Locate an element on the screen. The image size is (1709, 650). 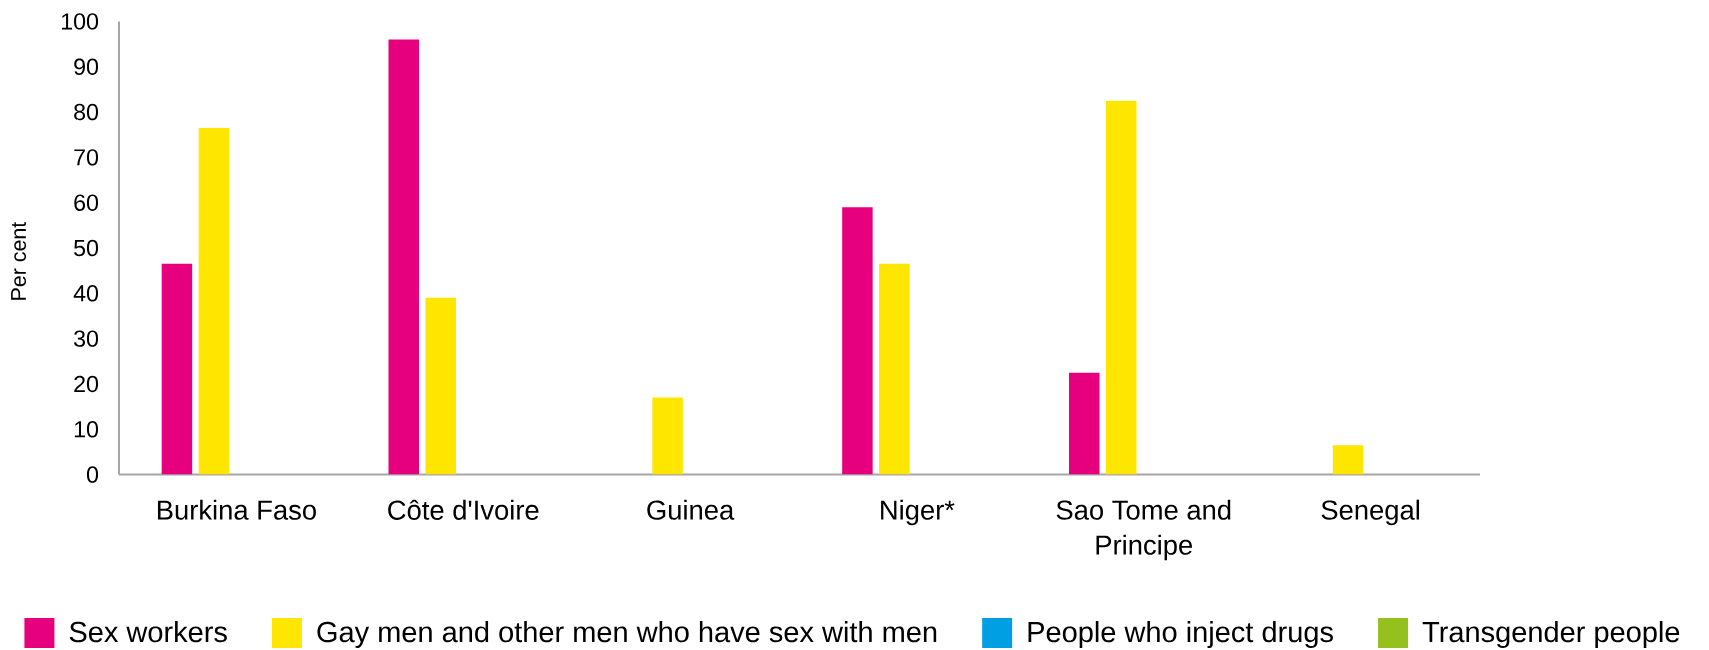
legend-label: Sex workers is located at coordinates (148, 631).